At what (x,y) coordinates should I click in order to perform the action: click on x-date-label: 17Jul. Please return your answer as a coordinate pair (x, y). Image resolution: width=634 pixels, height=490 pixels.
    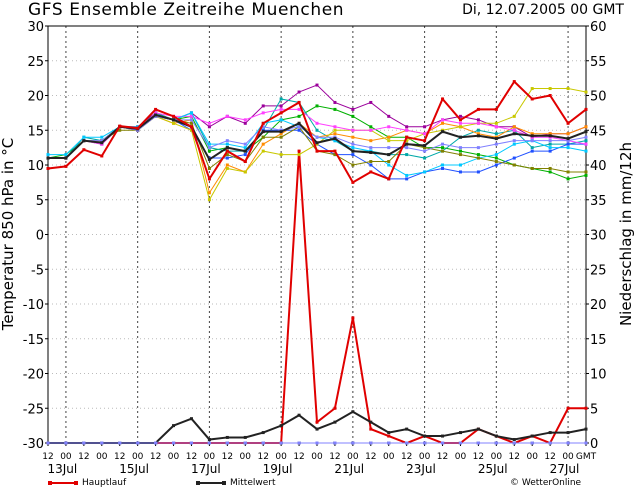
    Looking at the image, I should click on (206, 469).